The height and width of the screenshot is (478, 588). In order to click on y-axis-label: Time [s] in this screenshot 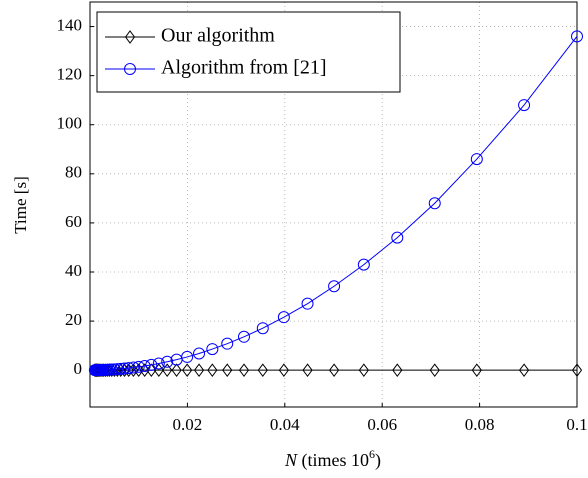, I will do `click(20, 204)`.